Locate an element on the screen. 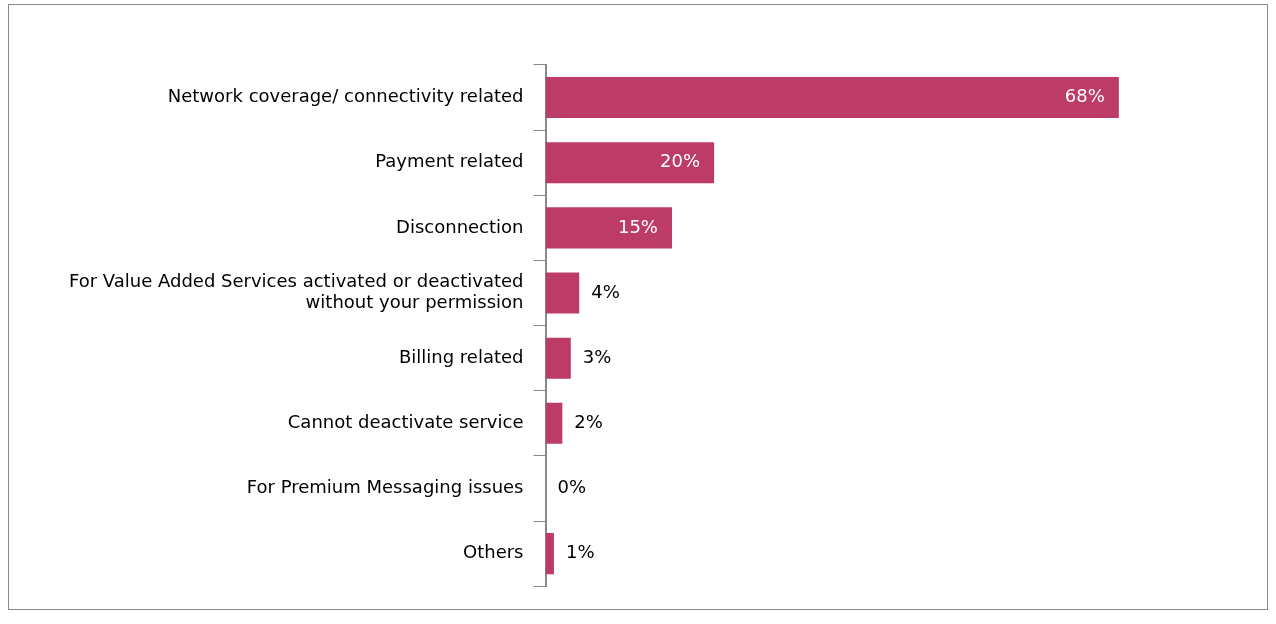 Image resolution: width=1276 pixels, height=624 pixels. data-label: 4% is located at coordinates (605, 291).